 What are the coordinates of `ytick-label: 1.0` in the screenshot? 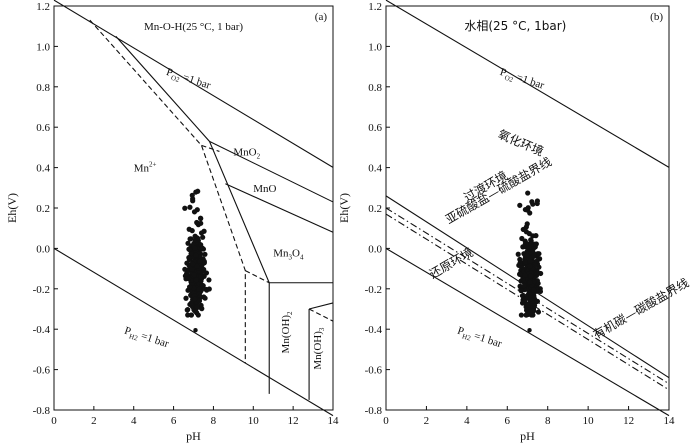 It's located at (43, 47).